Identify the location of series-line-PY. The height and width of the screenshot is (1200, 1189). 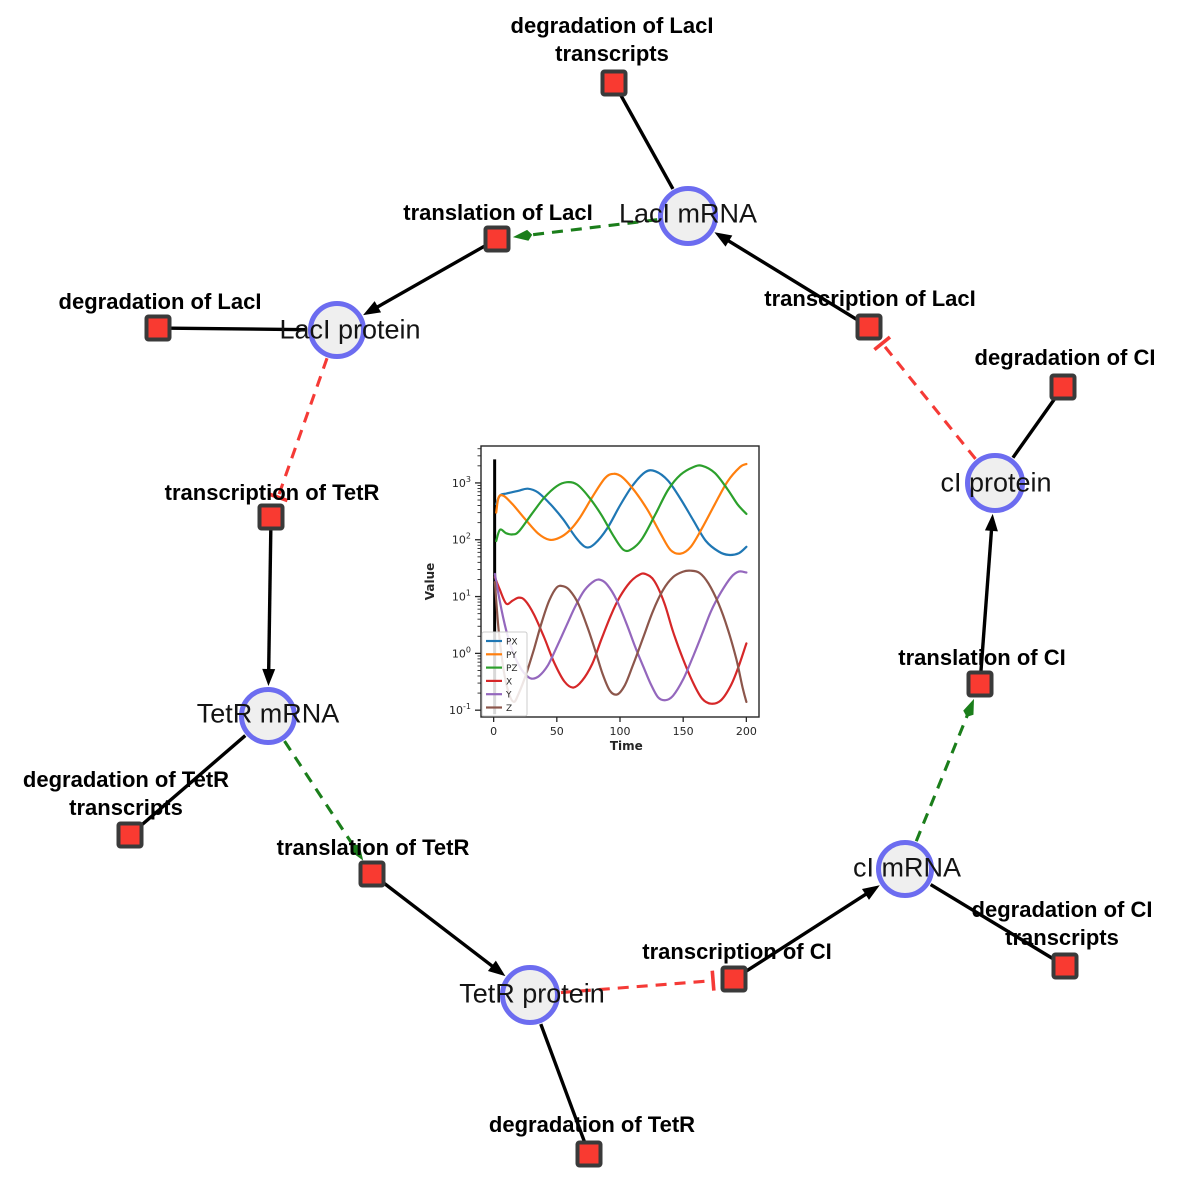
(621, 508).